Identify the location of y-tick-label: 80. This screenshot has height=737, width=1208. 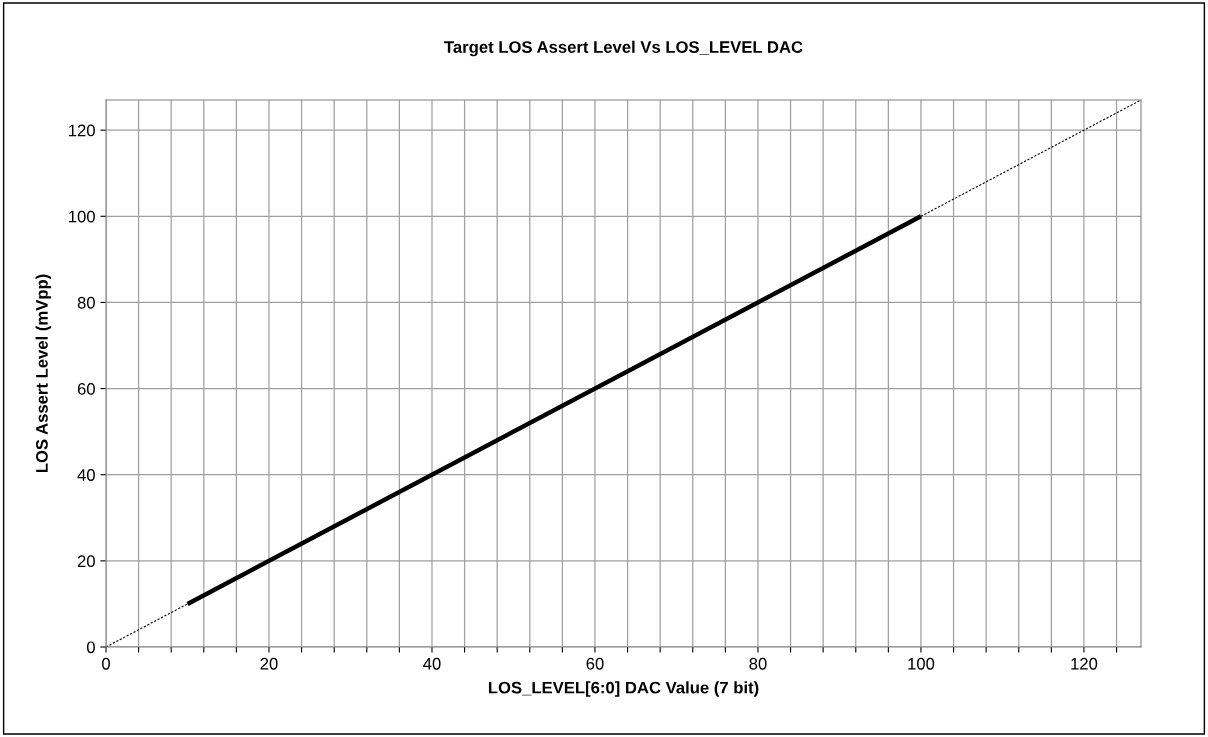
(86, 302).